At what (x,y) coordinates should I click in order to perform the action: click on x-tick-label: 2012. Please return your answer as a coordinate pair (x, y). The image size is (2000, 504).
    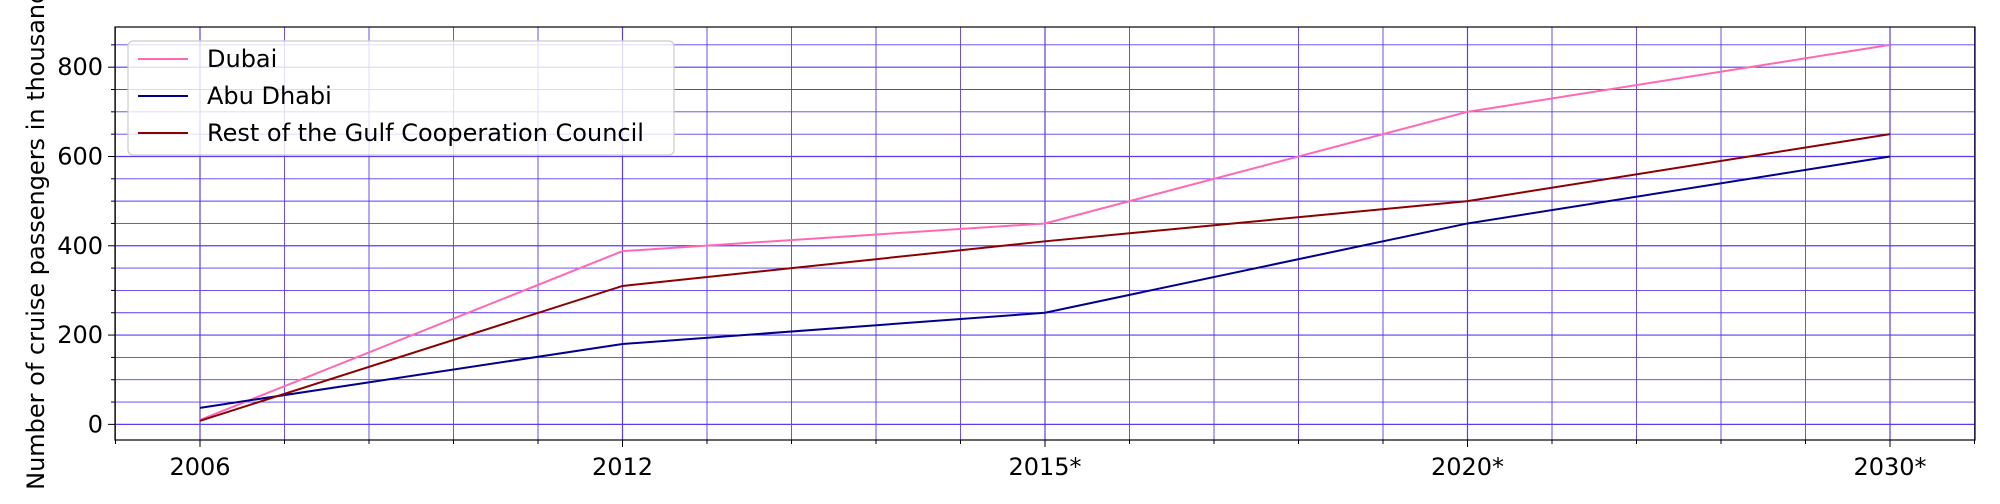
    Looking at the image, I should click on (622, 467).